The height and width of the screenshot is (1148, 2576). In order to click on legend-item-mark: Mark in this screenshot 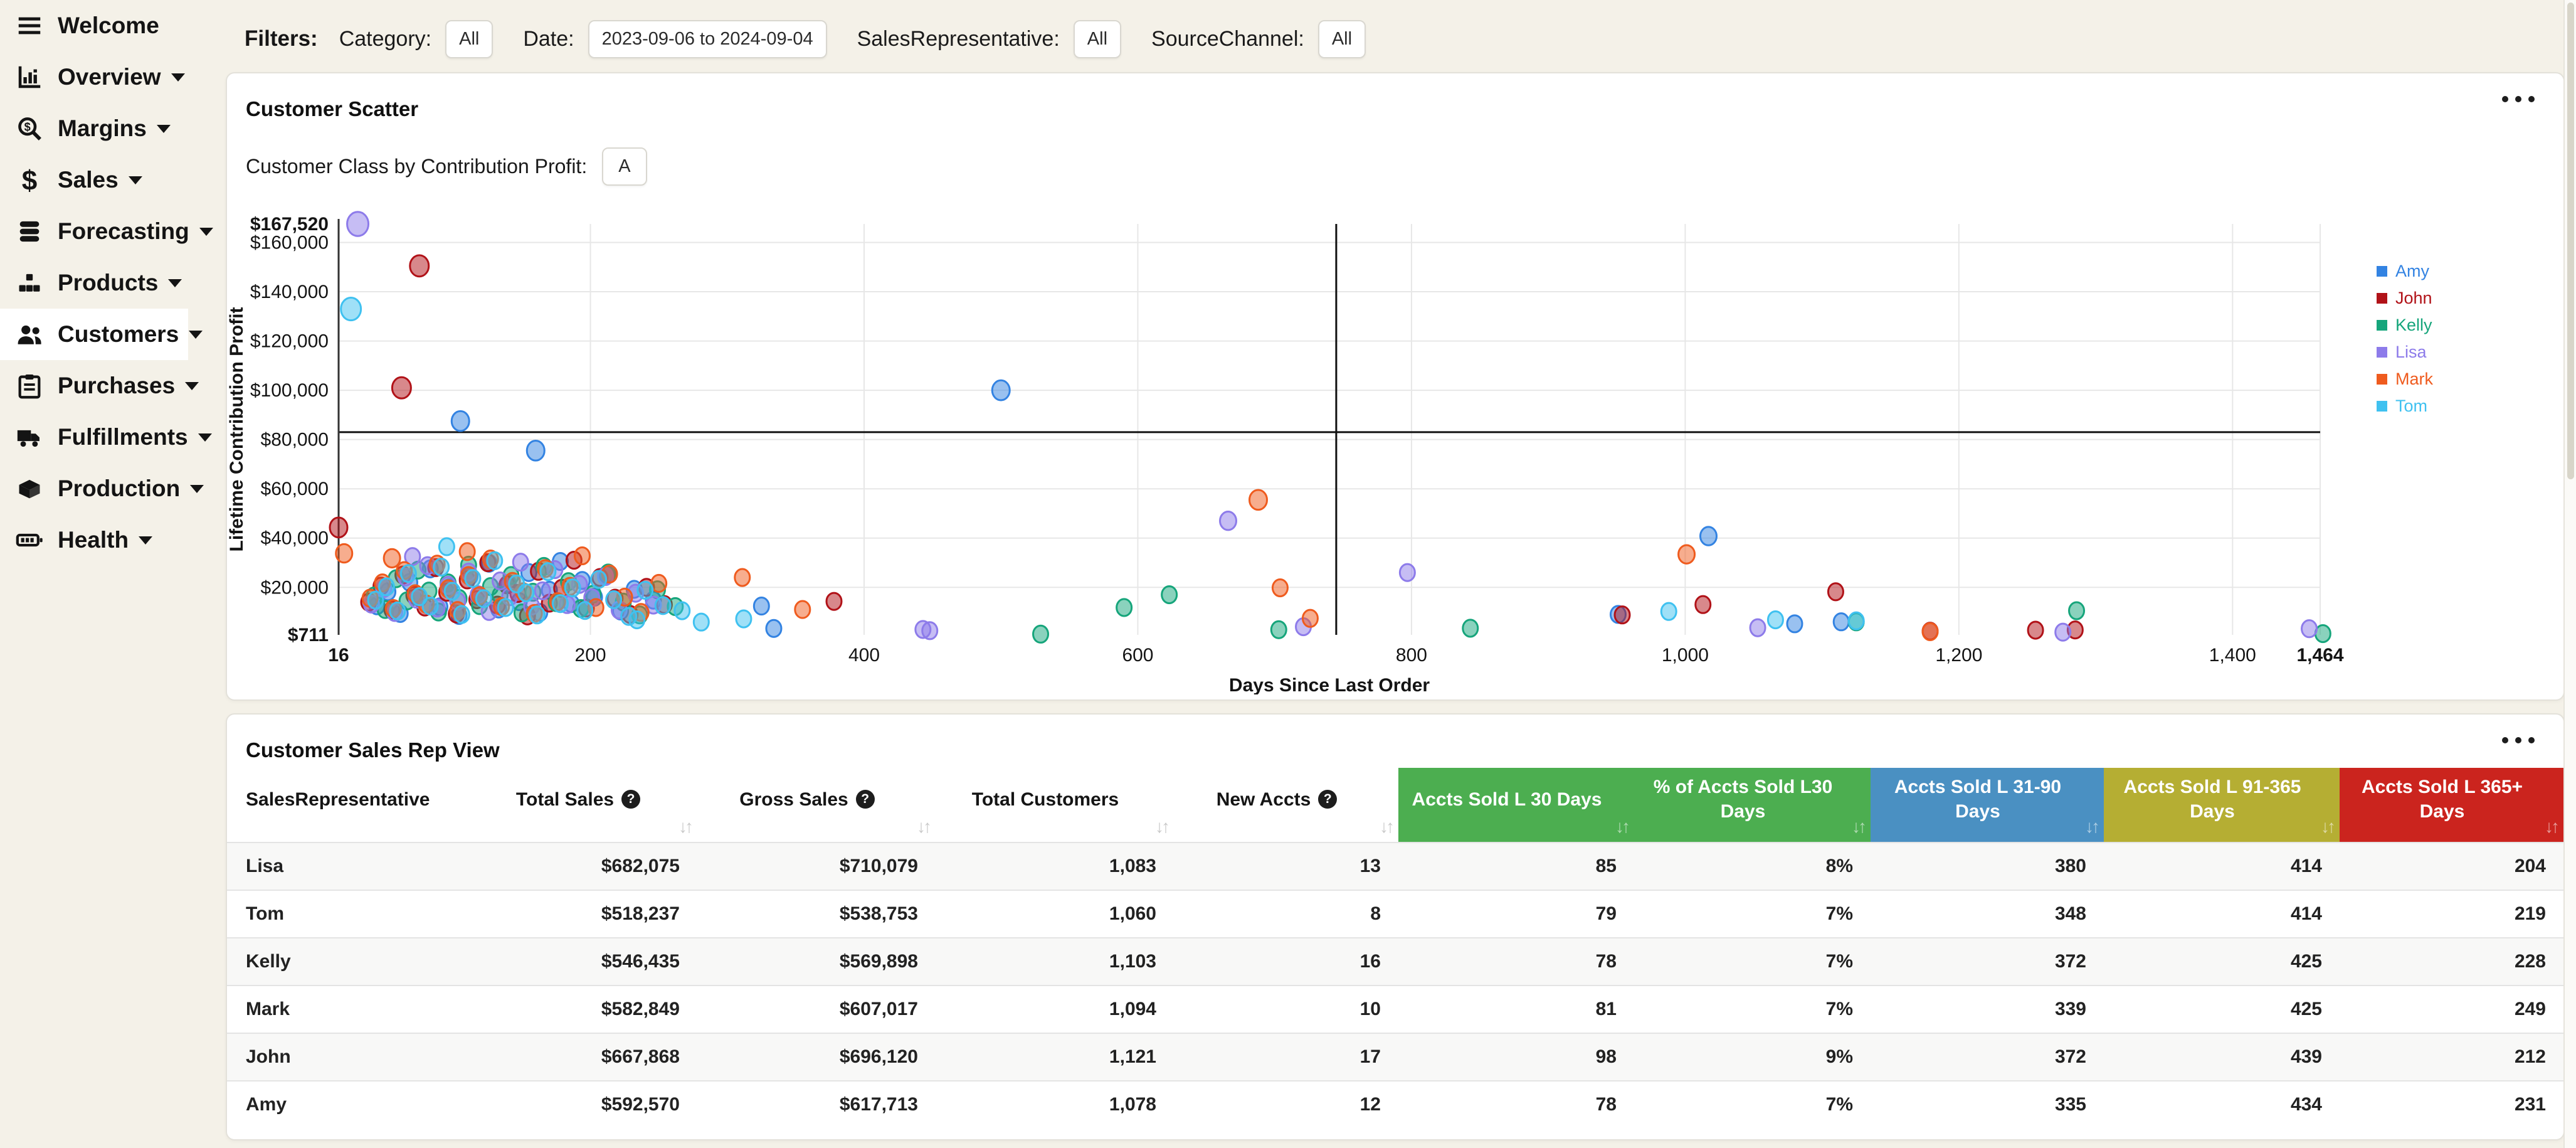, I will do `click(2405, 379)`.